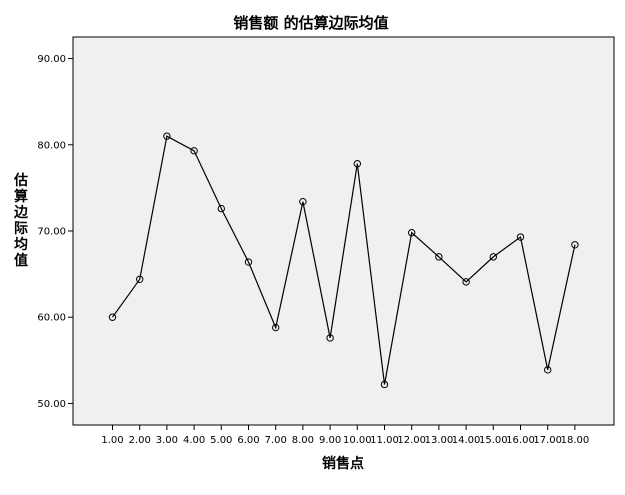 This screenshot has height=495, width=625. I want to click on x-tick-label: 5.00, so click(221, 440).